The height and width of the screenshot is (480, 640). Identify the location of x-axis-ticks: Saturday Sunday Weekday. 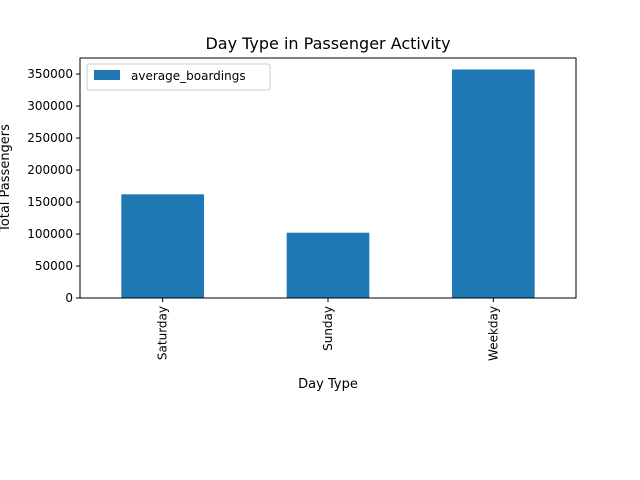
(328, 329).